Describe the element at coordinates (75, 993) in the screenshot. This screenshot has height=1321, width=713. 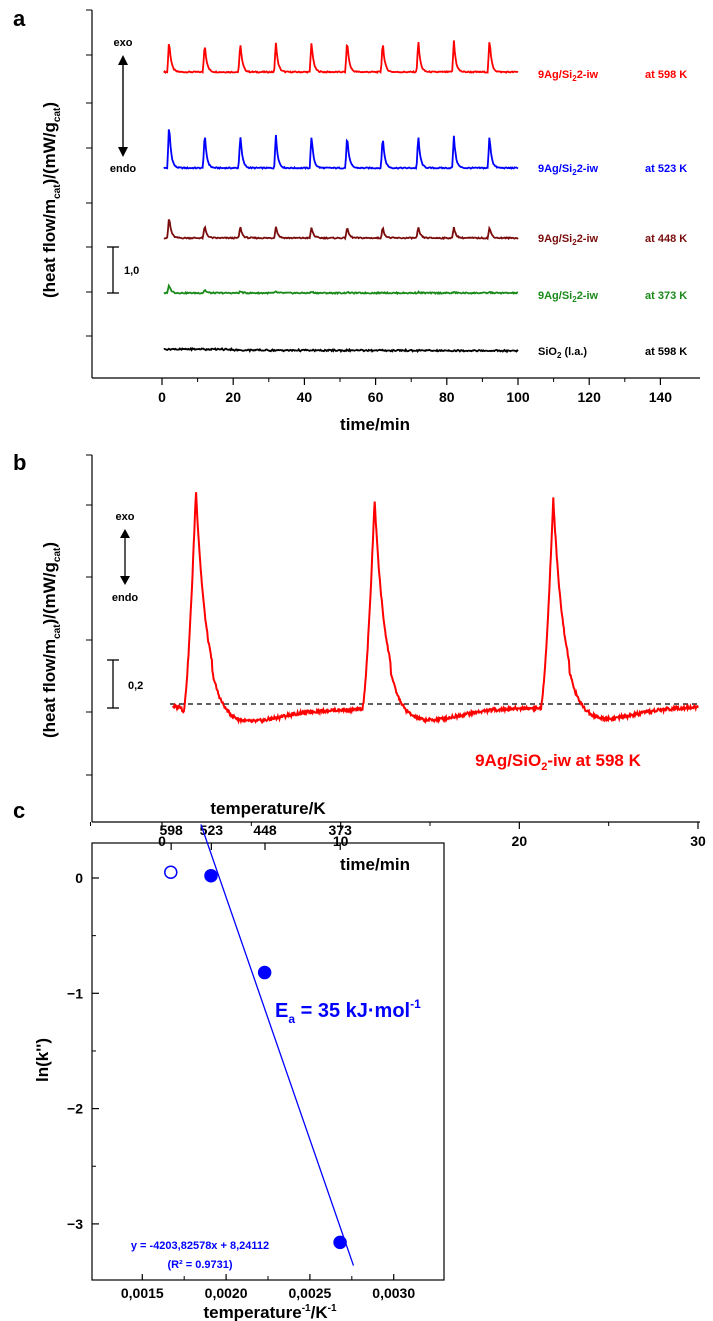
I see `c-y-tick-label: −1` at that location.